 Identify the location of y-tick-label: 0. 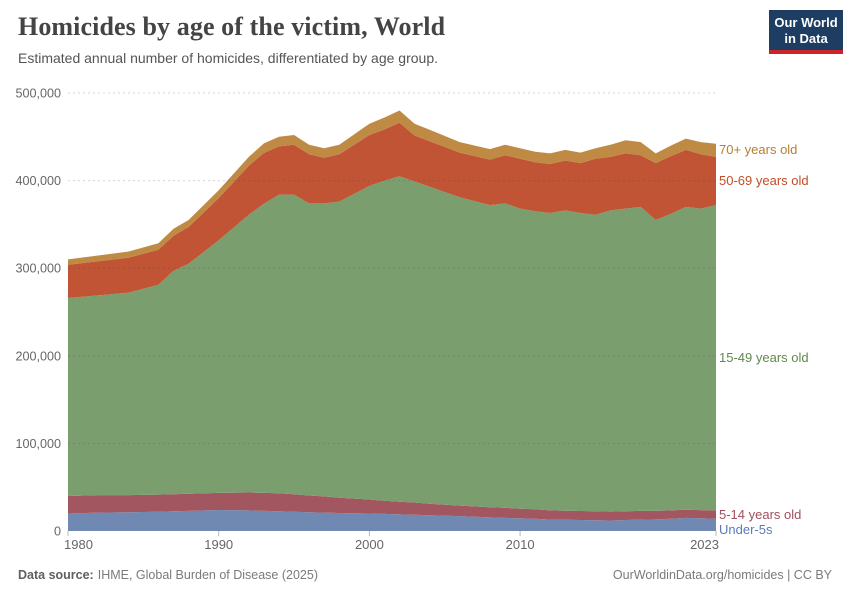
(57, 532).